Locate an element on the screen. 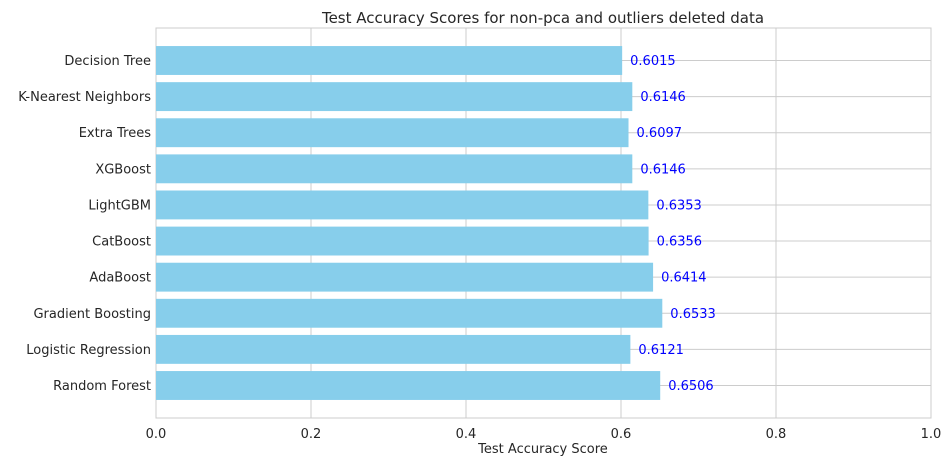 The height and width of the screenshot is (469, 952). bar-logistic-regression is located at coordinates (393, 349).